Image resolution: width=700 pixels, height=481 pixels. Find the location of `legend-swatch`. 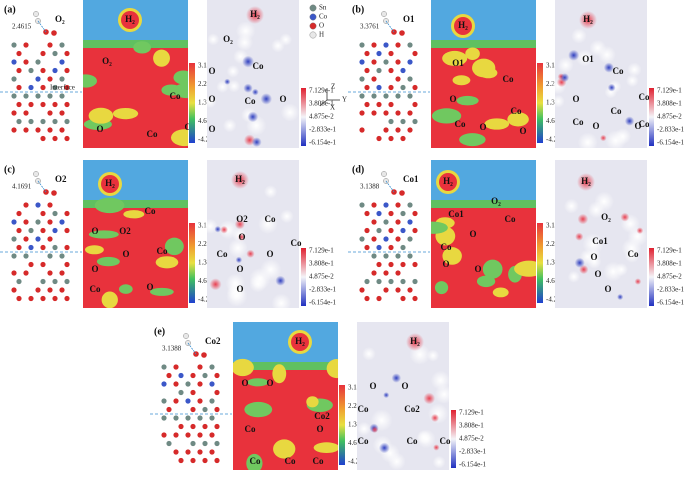

legend-swatch is located at coordinates (313, 26).